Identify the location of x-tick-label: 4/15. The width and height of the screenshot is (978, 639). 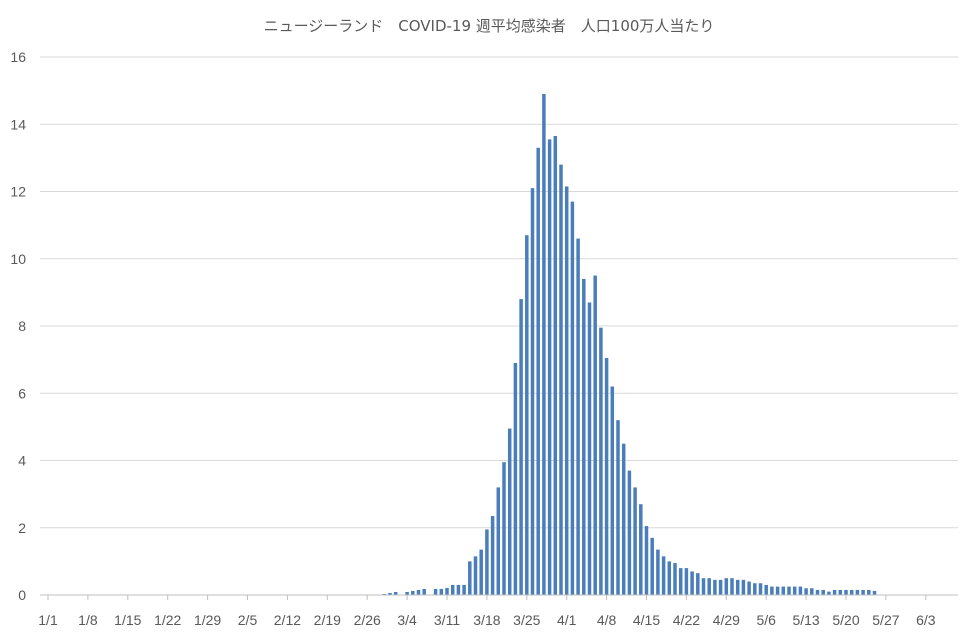
(646, 620).